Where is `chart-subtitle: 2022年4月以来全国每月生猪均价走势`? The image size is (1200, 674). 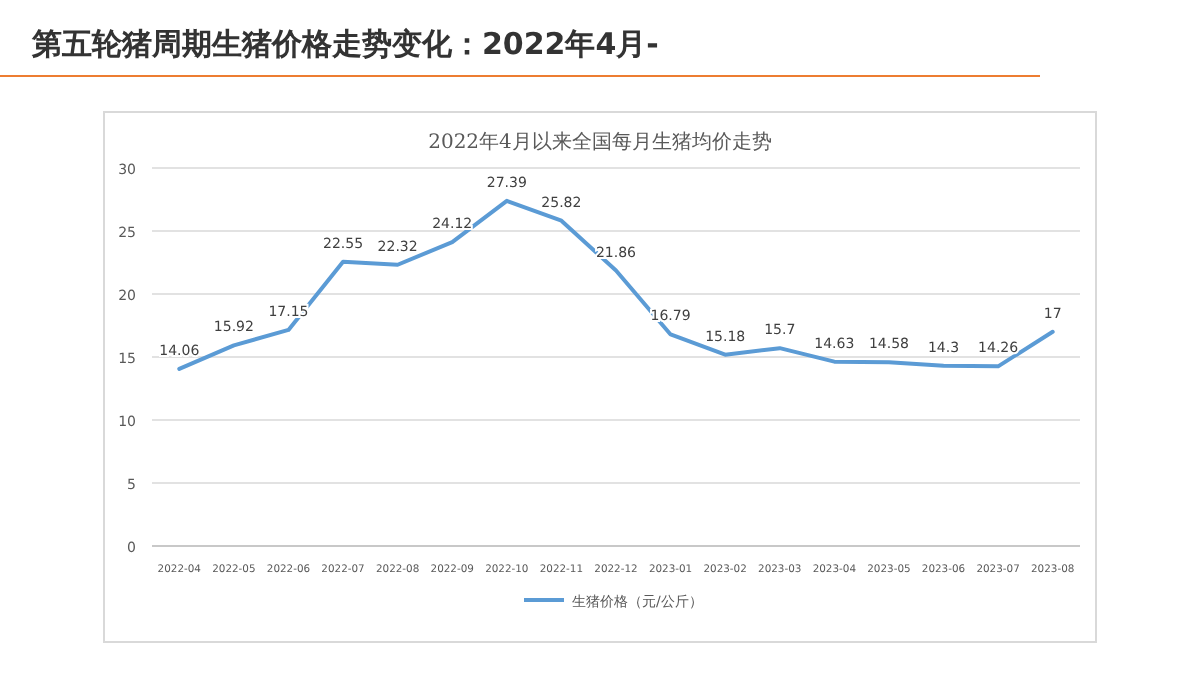 chart-subtitle: 2022年4月以来全国每月生猪均价走势 is located at coordinates (600, 142).